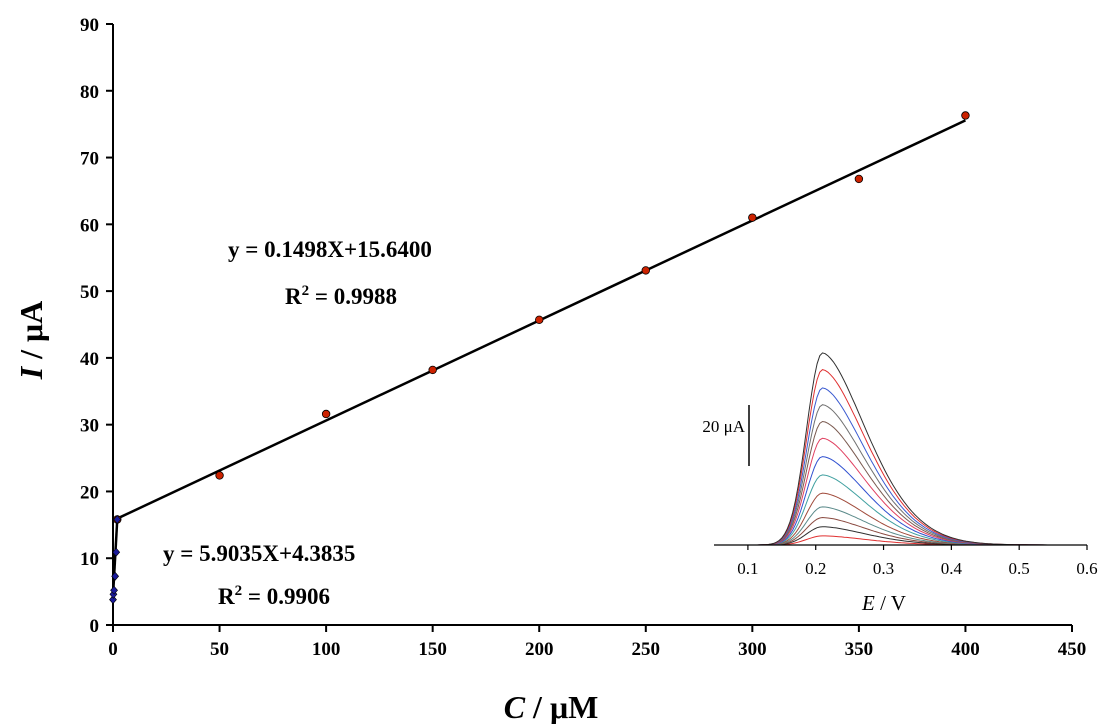 The height and width of the screenshot is (724, 1100). Describe the element at coordinates (326, 649) in the screenshot. I see `x-tick-label: 100` at that location.